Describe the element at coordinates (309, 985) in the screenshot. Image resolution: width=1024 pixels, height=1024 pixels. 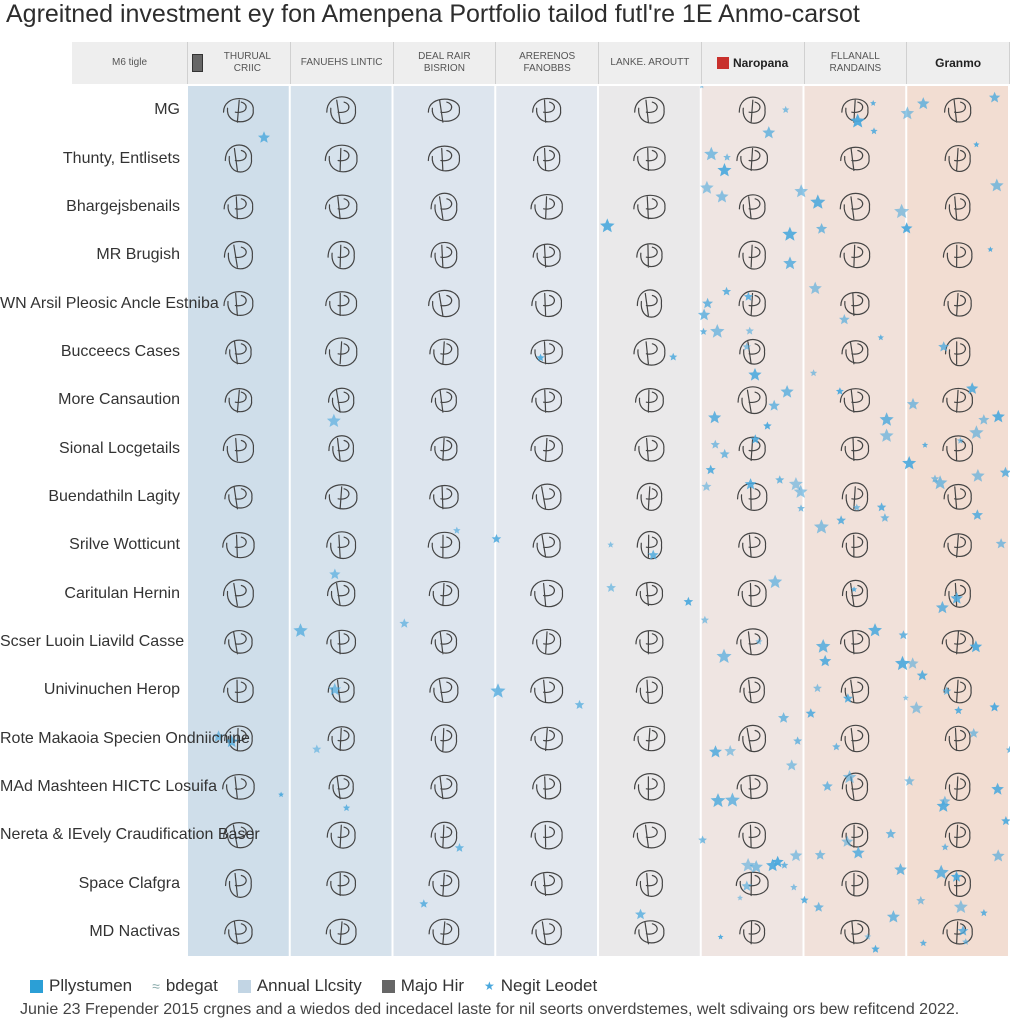
I see `legend-label: Annual Llcsity` at that location.